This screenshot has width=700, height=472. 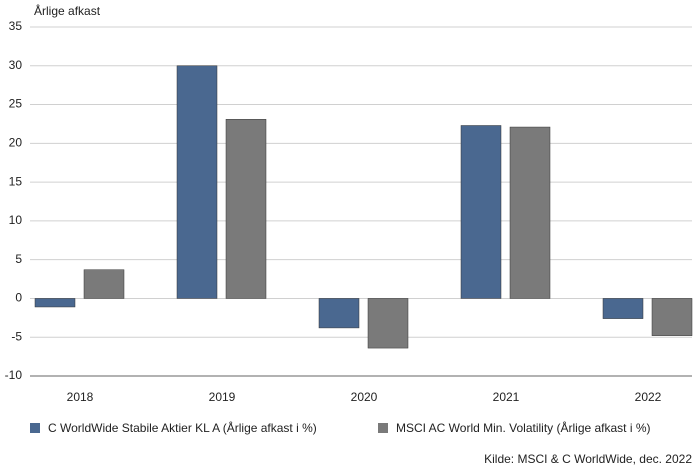 What do you see at coordinates (18, 298) in the screenshot?
I see `y-tick-label: 0` at bounding box center [18, 298].